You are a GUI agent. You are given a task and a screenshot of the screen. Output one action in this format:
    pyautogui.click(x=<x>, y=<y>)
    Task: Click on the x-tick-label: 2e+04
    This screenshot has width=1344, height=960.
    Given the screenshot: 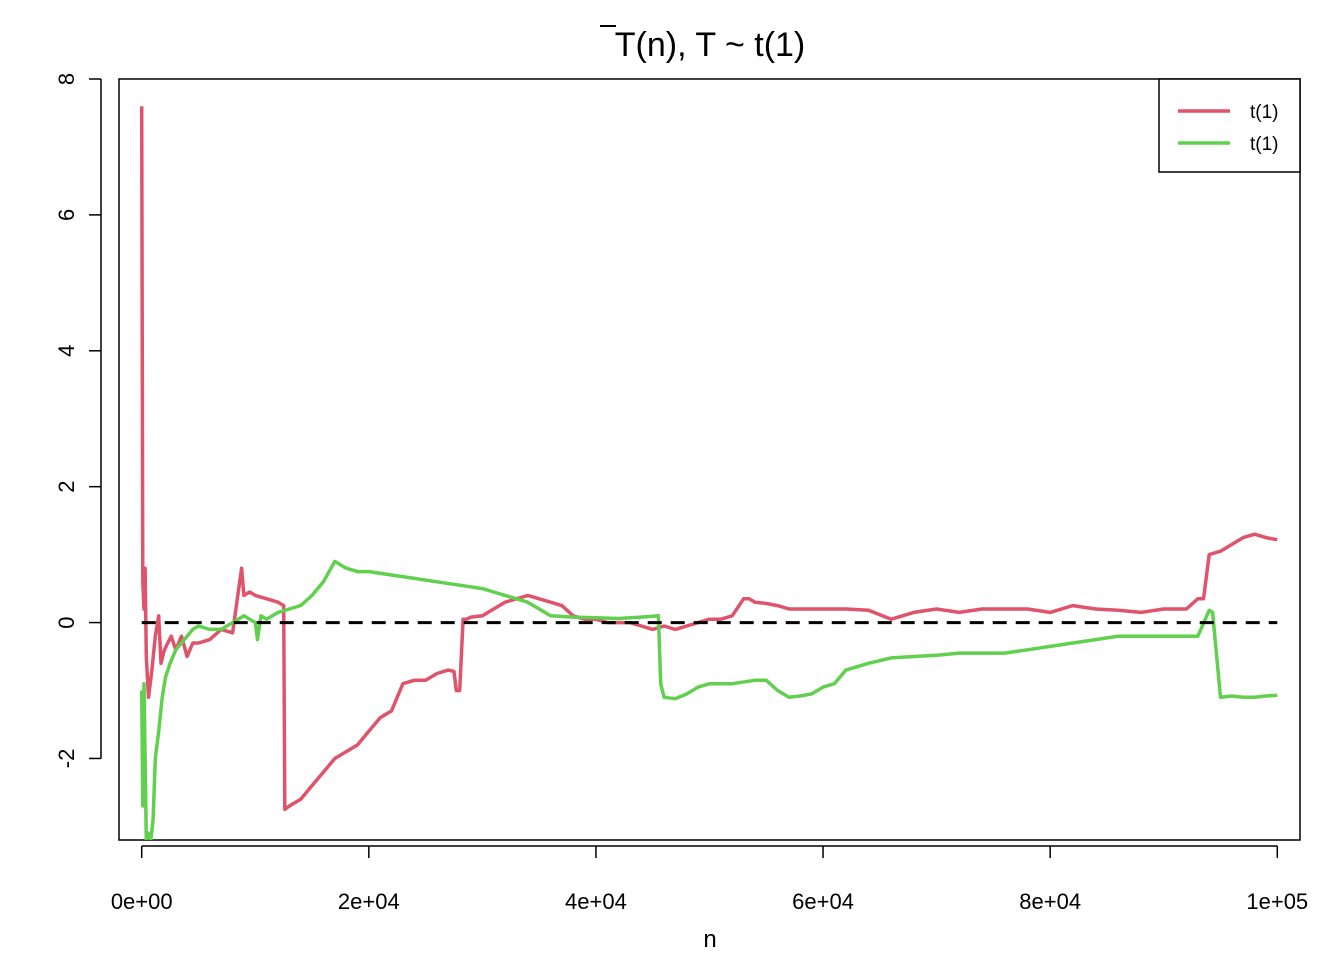 What is the action you would take?
    pyautogui.click(x=369, y=901)
    